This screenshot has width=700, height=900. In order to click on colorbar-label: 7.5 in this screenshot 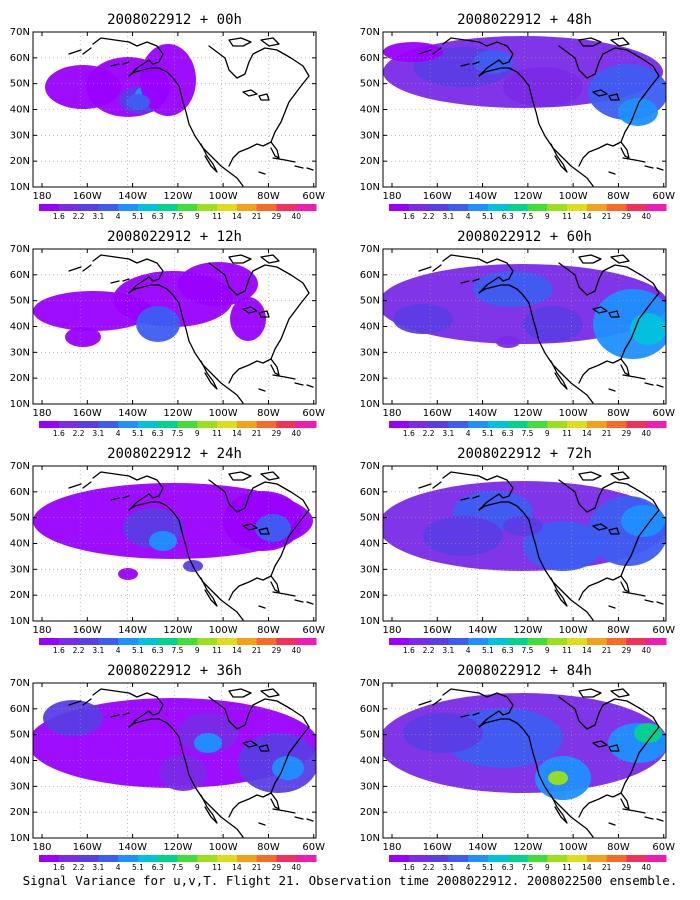, I will do `click(528, 867)`.